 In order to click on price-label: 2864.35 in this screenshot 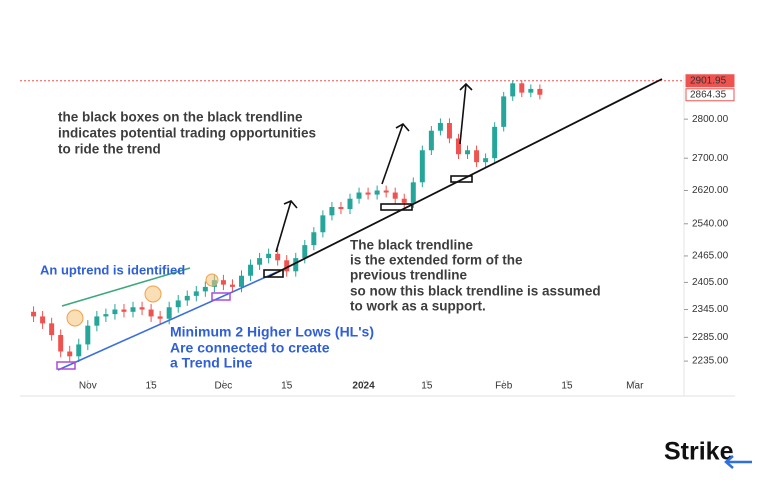, I will do `click(708, 94)`.